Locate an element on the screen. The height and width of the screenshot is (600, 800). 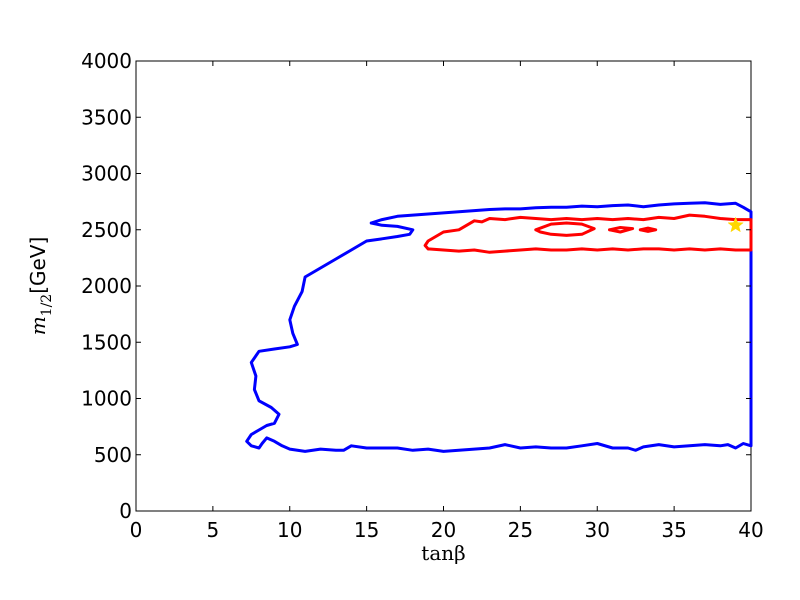
x-tick-label: 20 is located at coordinates (443, 530).